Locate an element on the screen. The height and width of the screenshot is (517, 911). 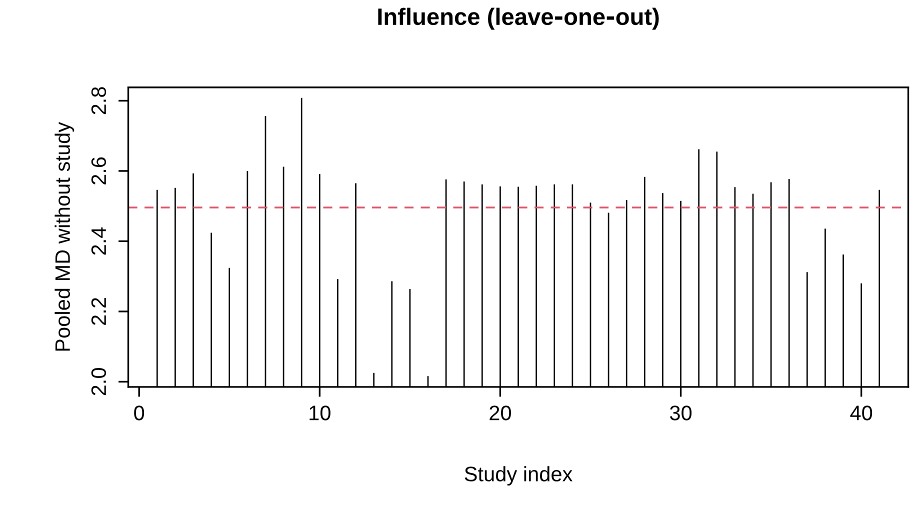
y-tick-label: 2.0 is located at coordinates (98, 382).